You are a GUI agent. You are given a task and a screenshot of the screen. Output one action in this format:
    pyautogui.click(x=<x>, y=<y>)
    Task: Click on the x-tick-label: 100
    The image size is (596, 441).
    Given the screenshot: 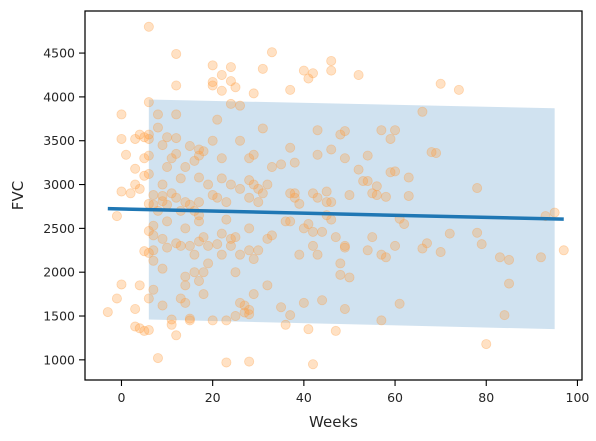 What is the action you would take?
    pyautogui.click(x=578, y=397)
    